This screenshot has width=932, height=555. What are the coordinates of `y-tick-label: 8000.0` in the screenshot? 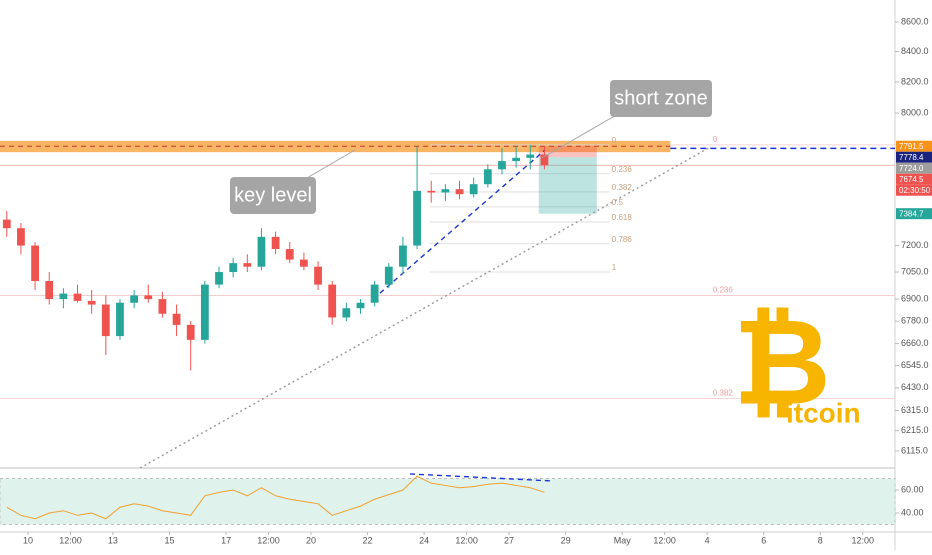 It's located at (915, 112).